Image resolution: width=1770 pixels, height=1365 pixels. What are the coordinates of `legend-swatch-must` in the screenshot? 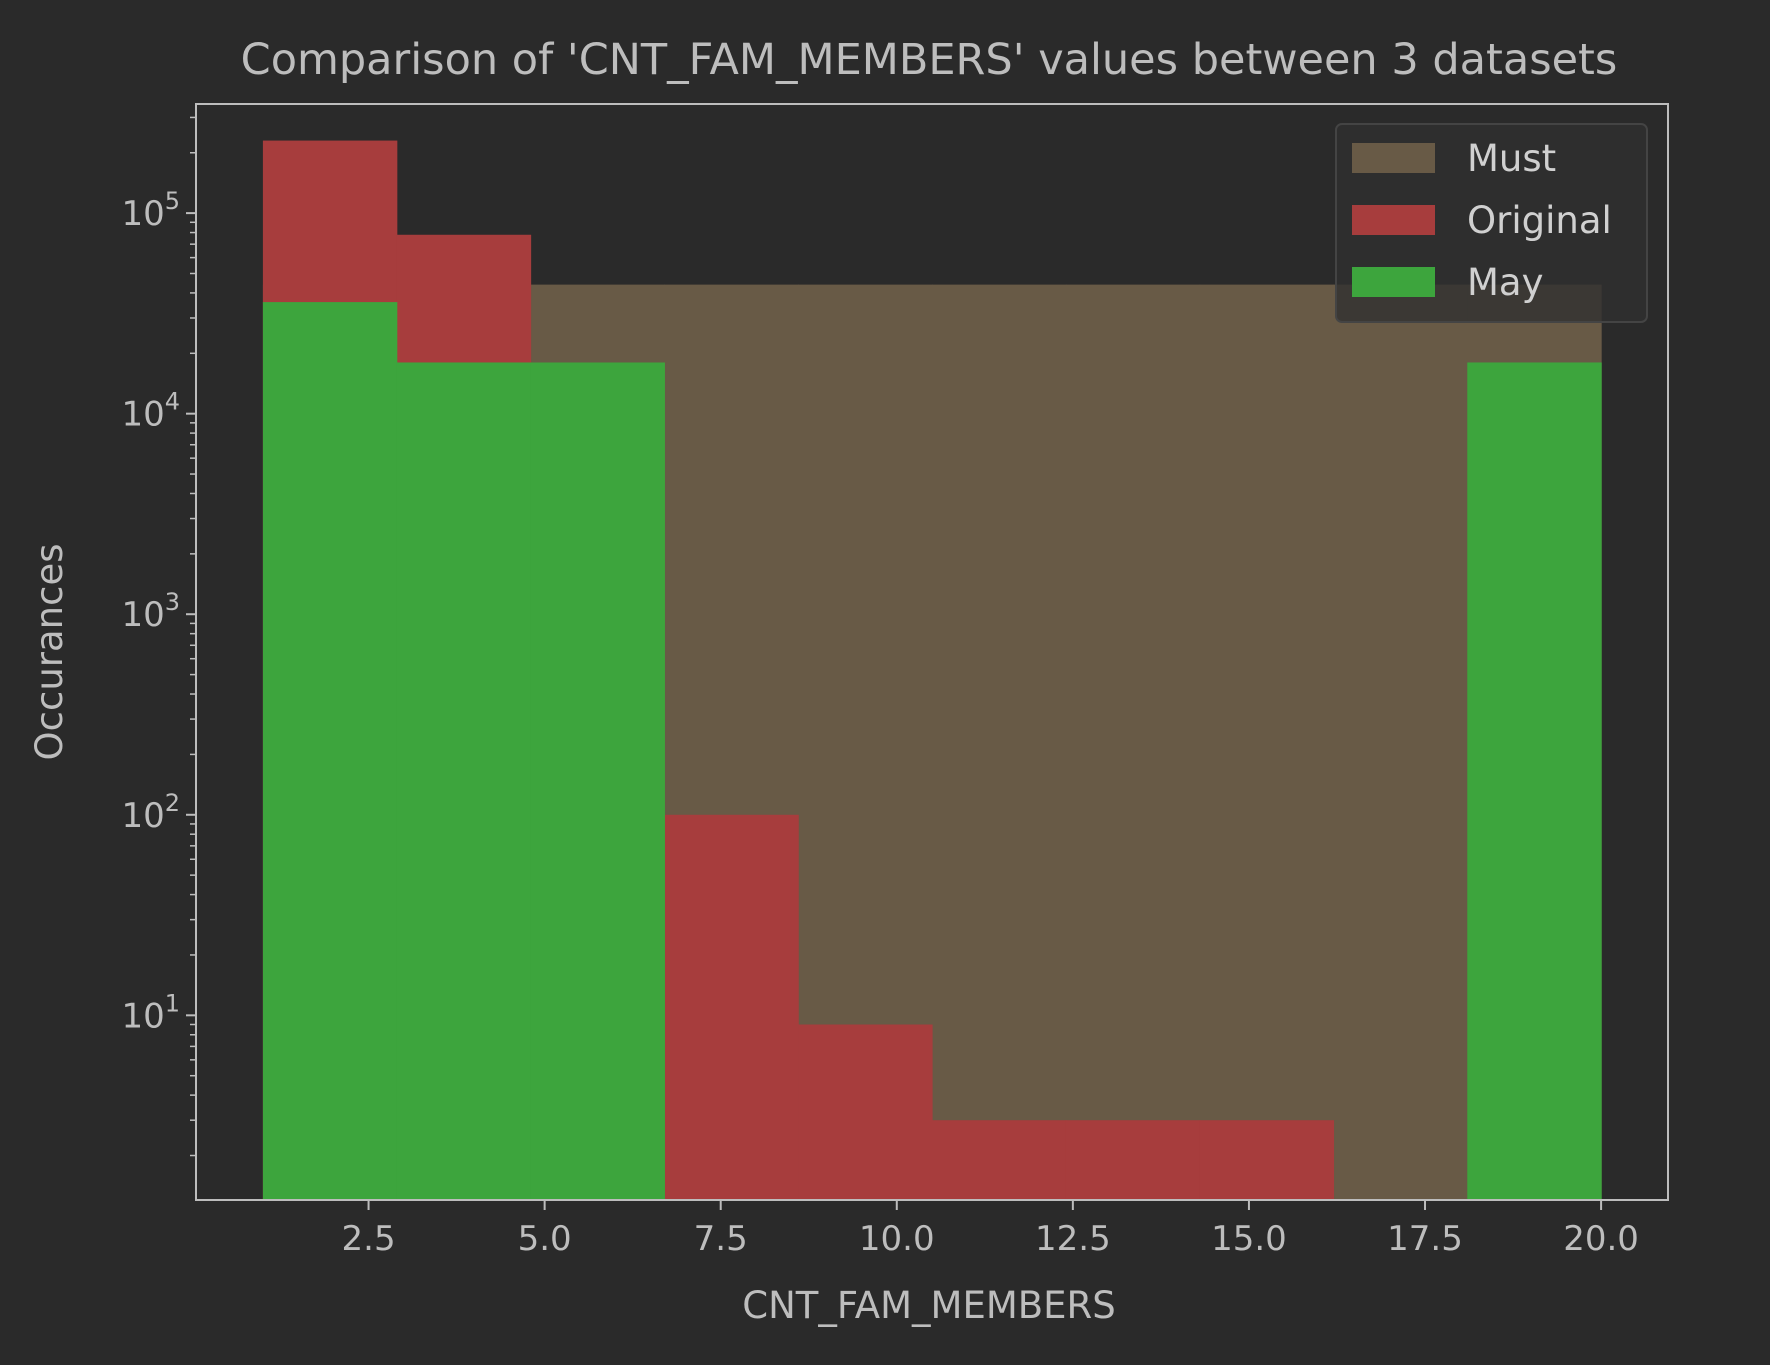 It's located at (1393, 158).